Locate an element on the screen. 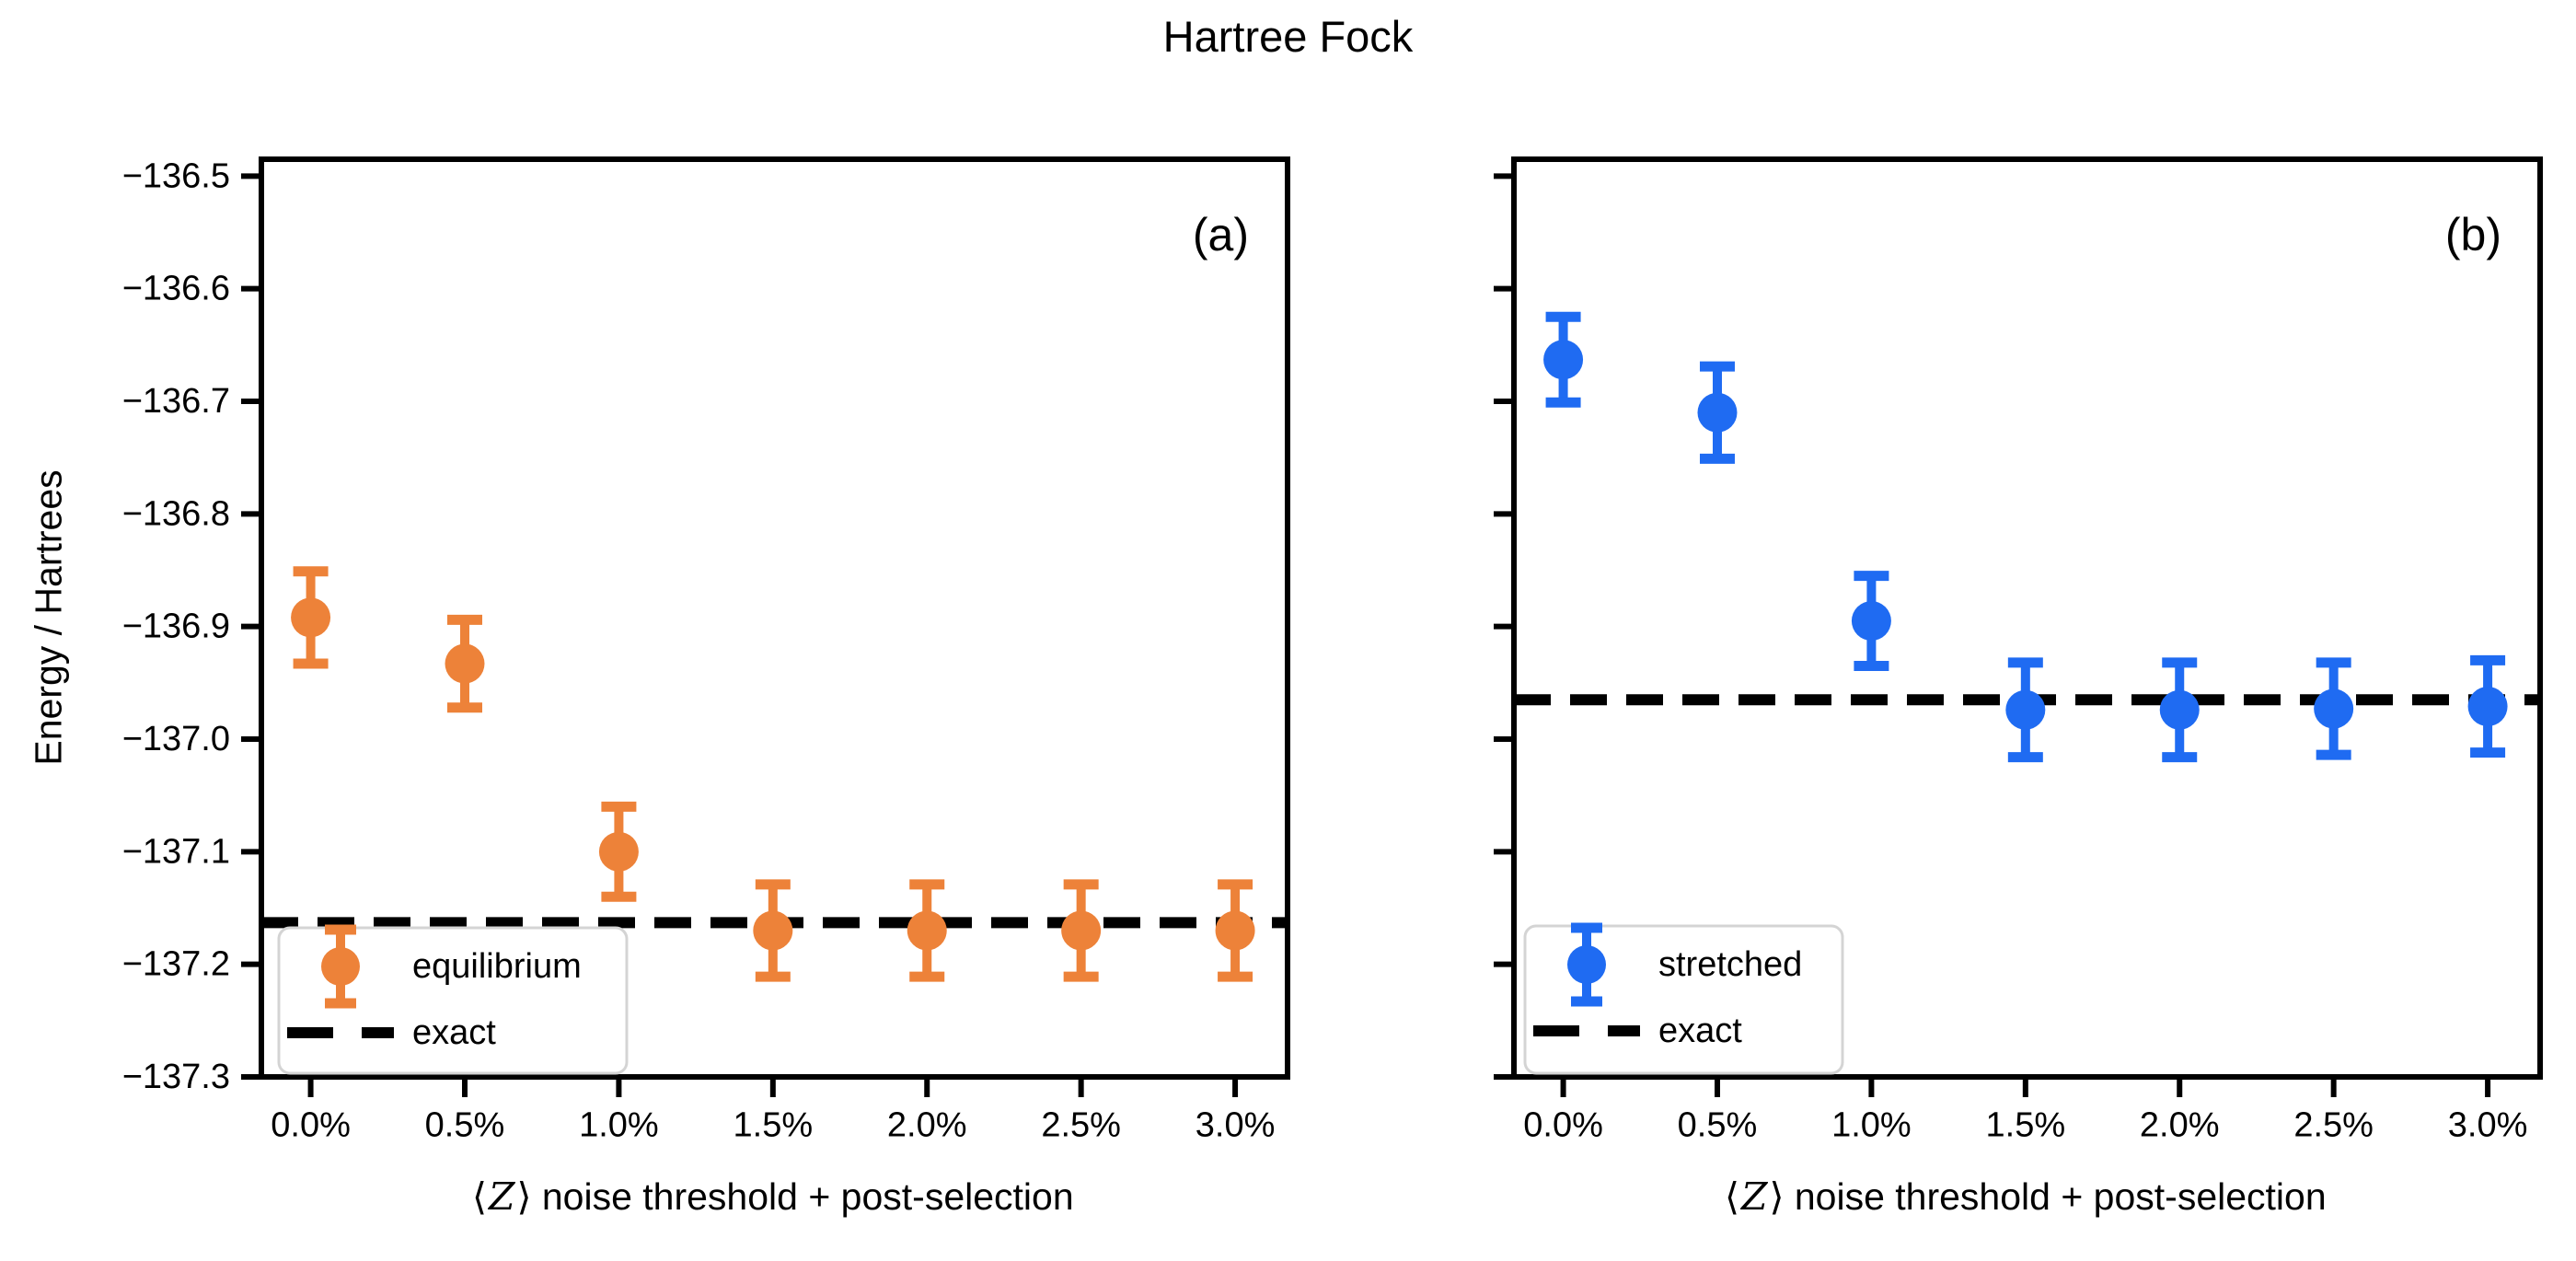  legend-item: equilibrium is located at coordinates (452, 966).